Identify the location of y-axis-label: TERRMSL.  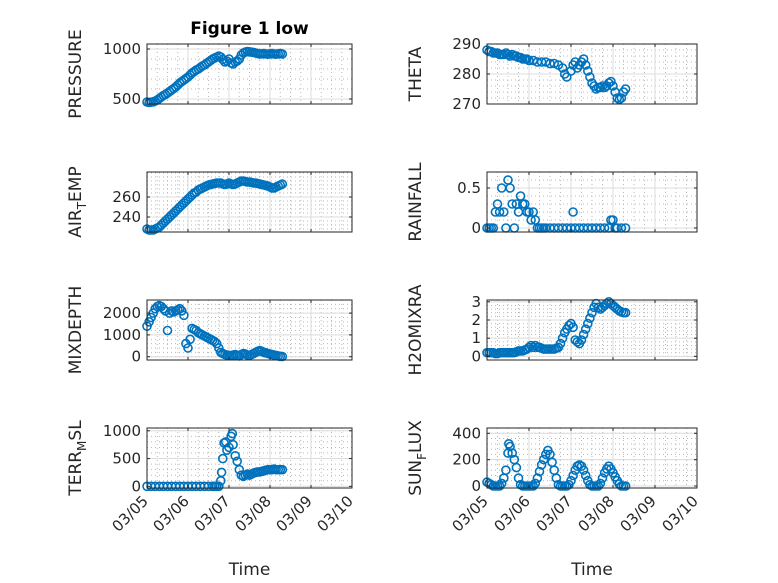
(77, 458).